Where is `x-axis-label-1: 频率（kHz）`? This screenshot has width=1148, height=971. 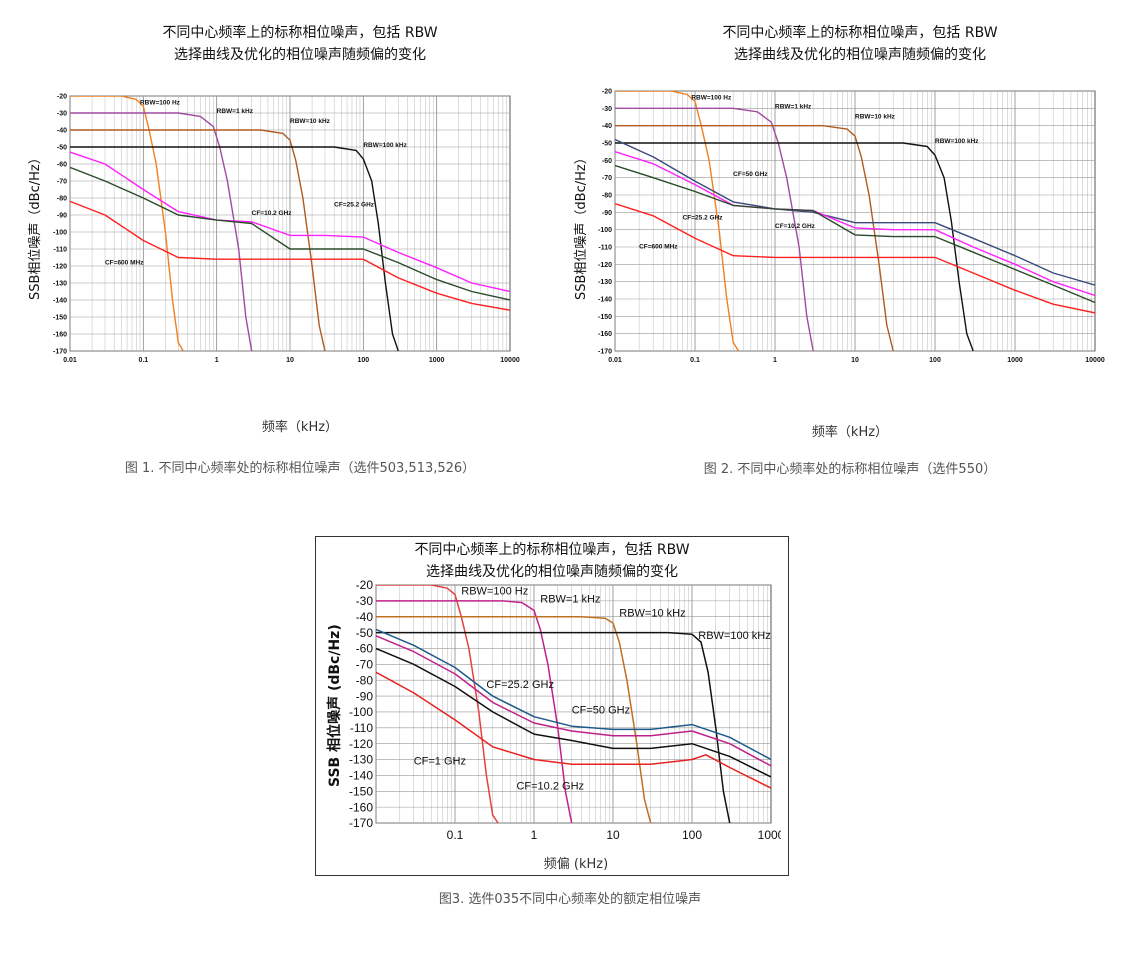
x-axis-label-1: 频率（kHz） is located at coordinates (300, 427).